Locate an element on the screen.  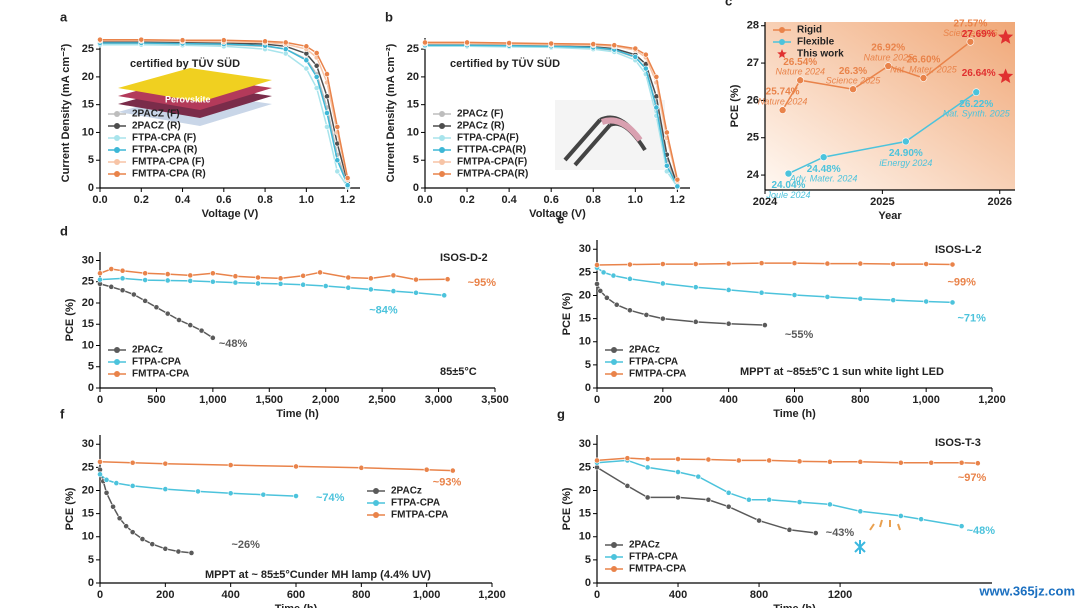
watermark: www.365jz.com is located at coordinates (1026, 590).